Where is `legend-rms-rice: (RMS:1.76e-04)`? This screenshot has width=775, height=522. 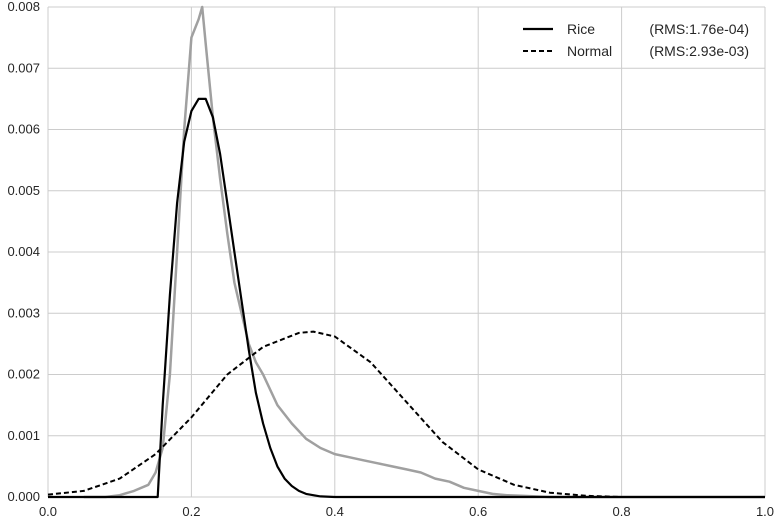
legend-rms-rice: (RMS:1.76e-04) is located at coordinates (699, 29).